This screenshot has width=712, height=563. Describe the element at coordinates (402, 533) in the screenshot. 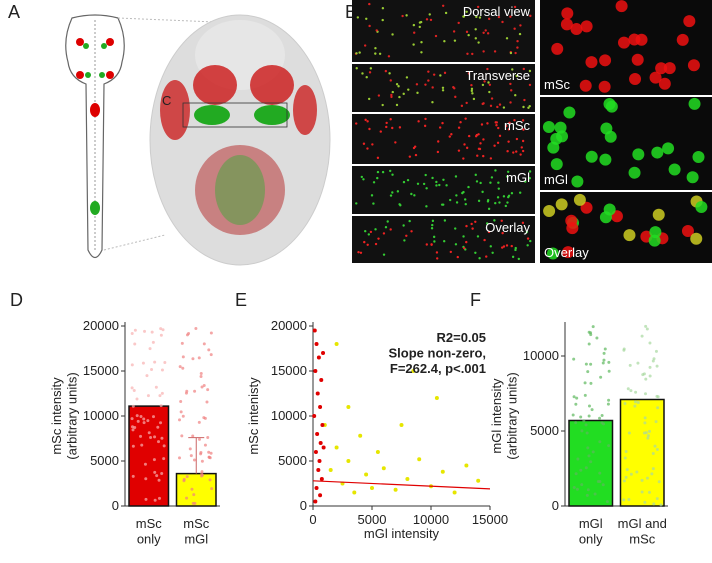

I see `x-axis-label: mGl intensity` at that location.